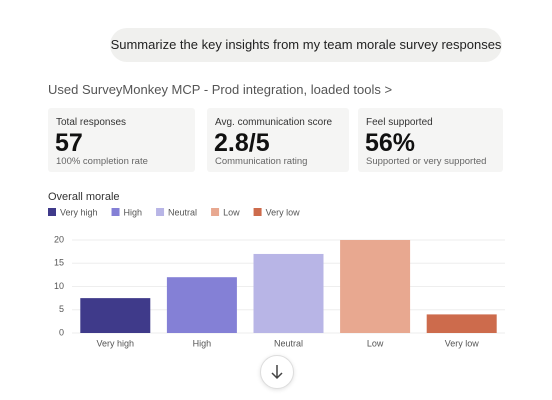  What do you see at coordinates (375, 343) in the screenshot?
I see `x-tick-label: Low` at bounding box center [375, 343].